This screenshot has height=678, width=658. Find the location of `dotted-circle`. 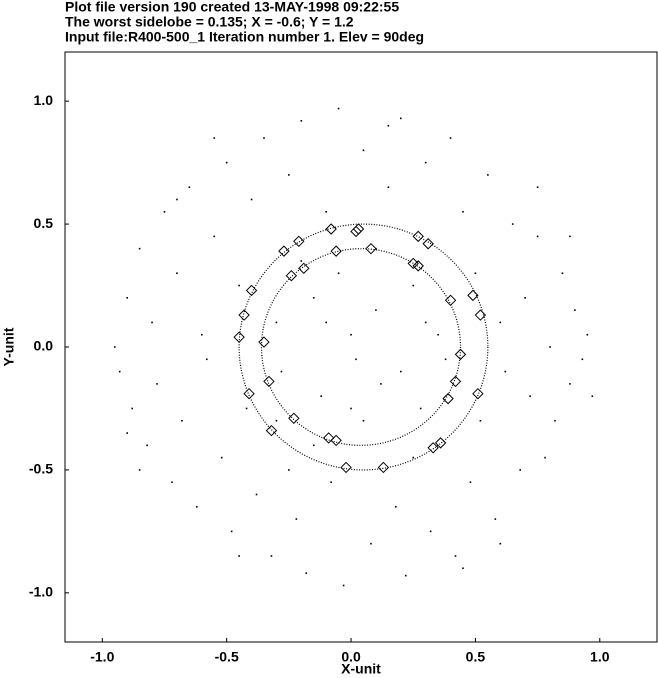

dotted-circle is located at coordinates (363, 347).